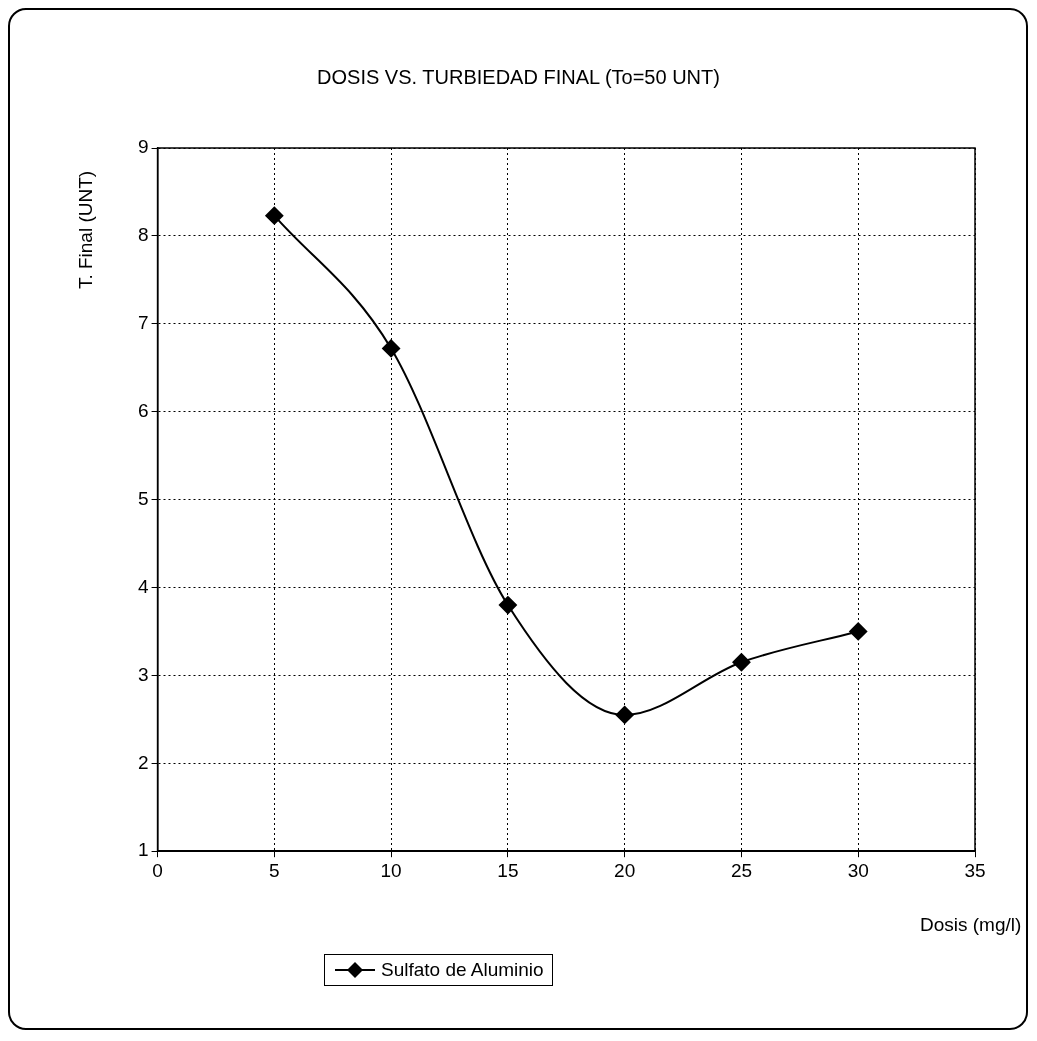  Describe the element at coordinates (143, 850) in the screenshot. I see `y-tick-label: 1` at that location.